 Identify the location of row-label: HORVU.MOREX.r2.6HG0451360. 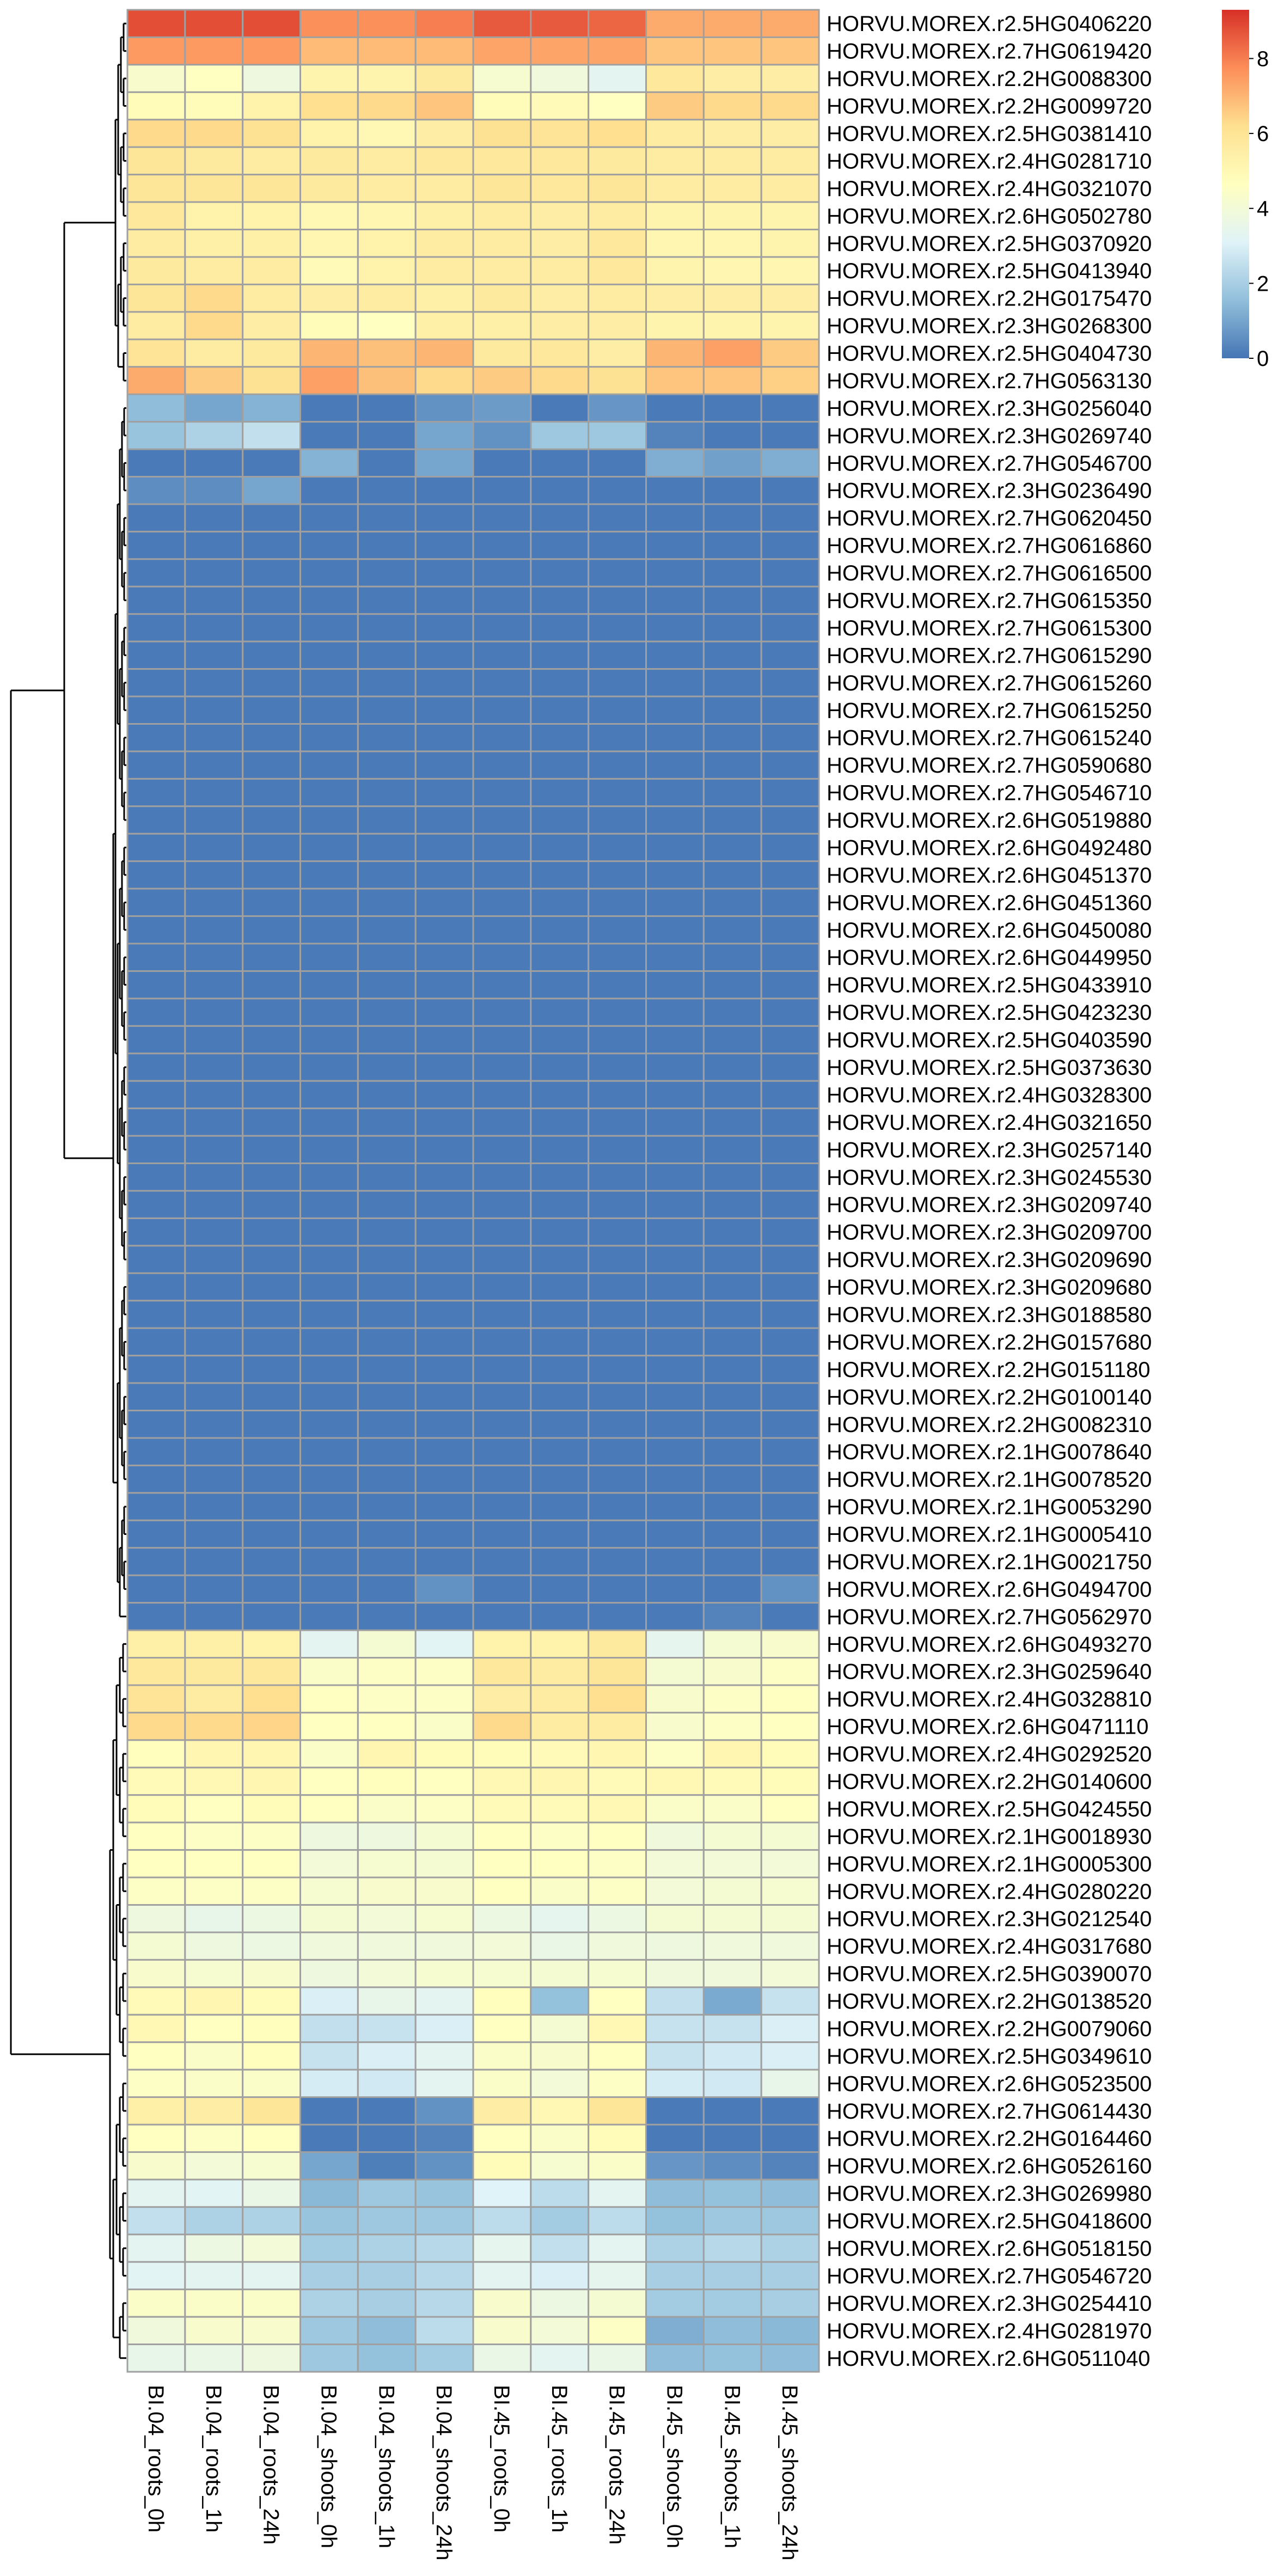
(989, 903).